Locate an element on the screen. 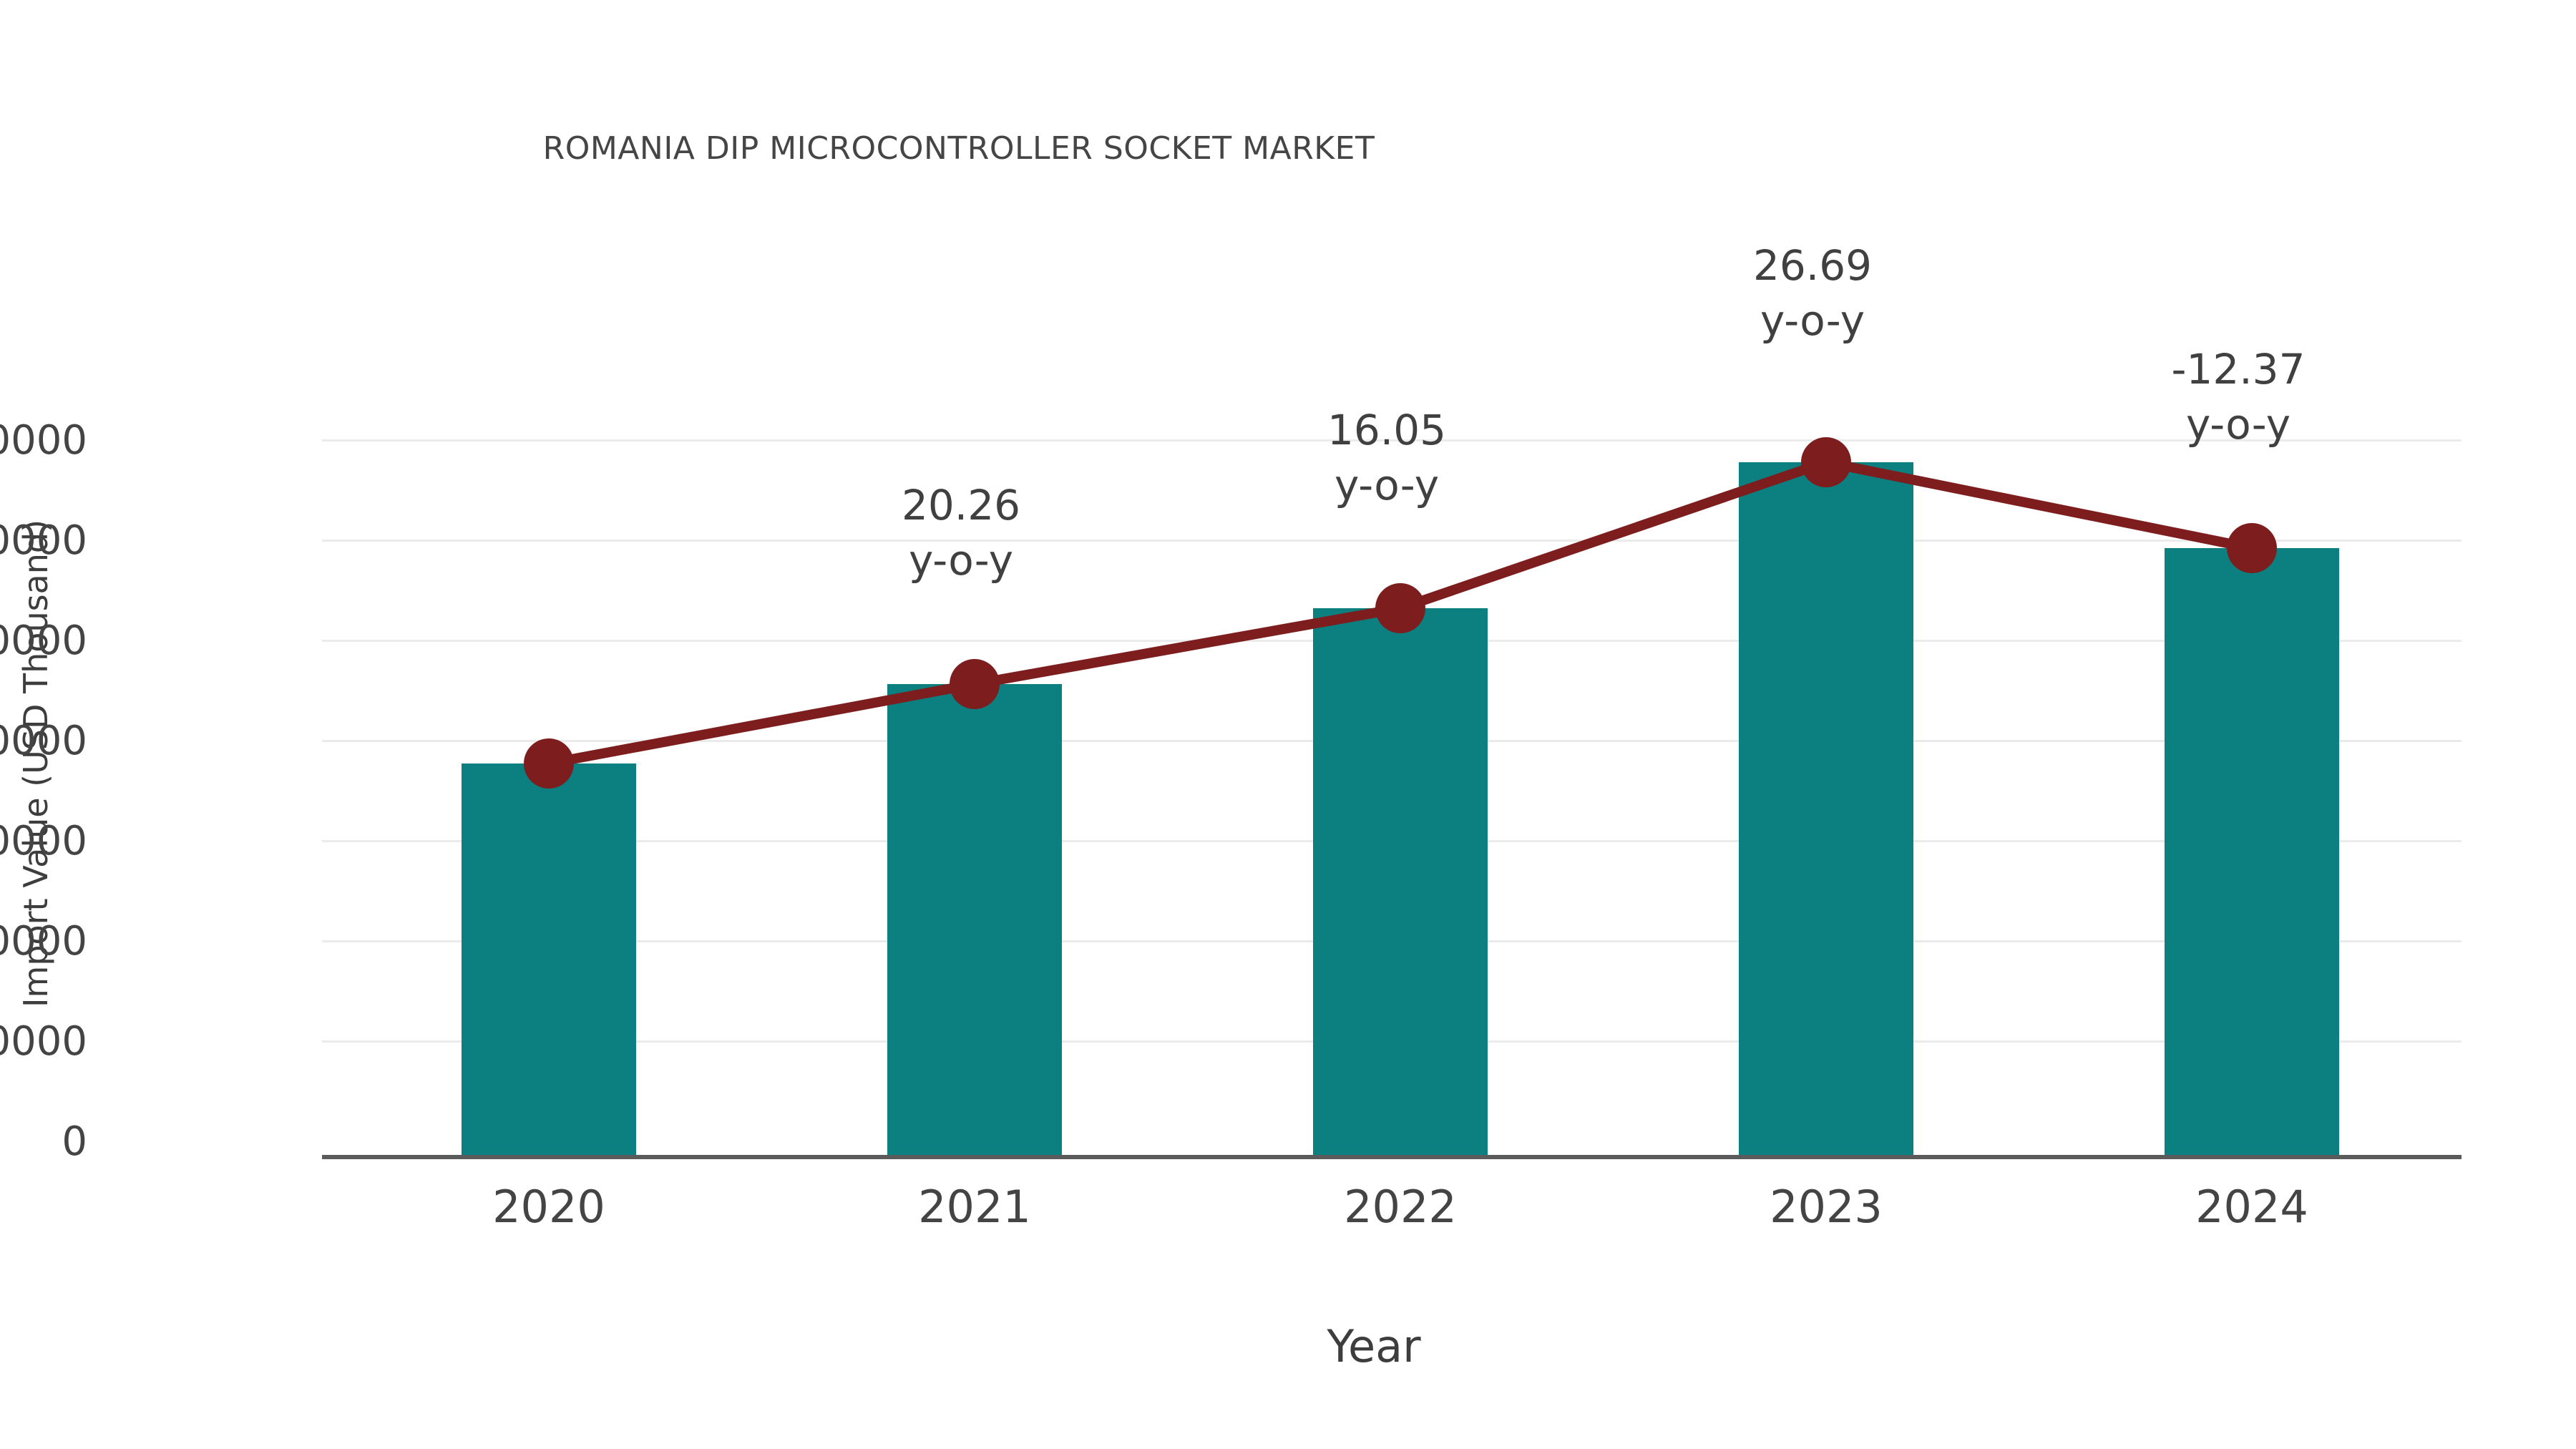  x-tick-label-2020: 2020 is located at coordinates (548, 1207).